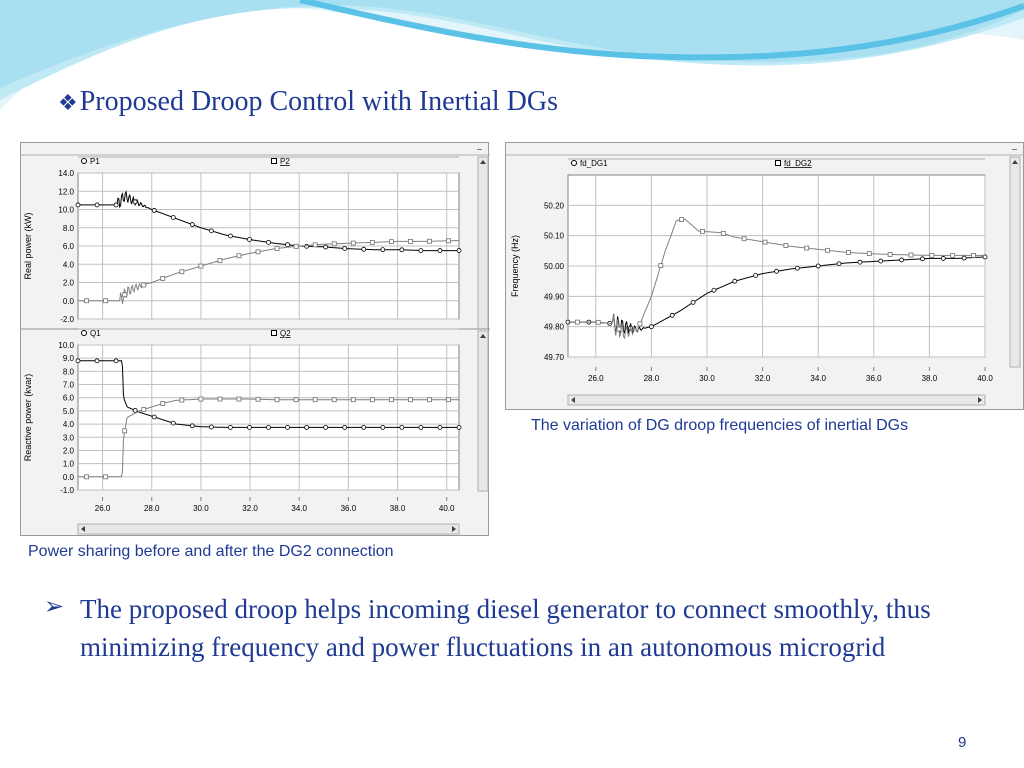 The image size is (1024, 768). I want to click on y-tick-label: 8.0, so click(69, 371).